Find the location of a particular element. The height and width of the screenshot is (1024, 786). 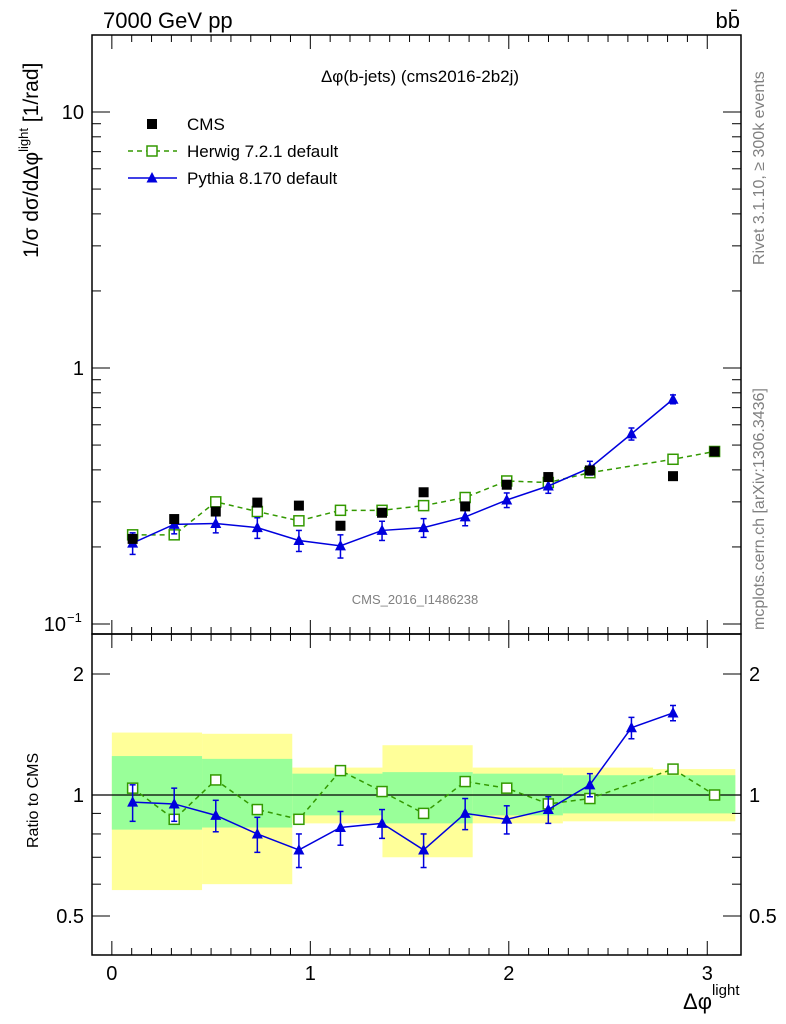

plot-title: Δφ(b-jets) (cms2016-2b2j) is located at coordinates (420, 76).